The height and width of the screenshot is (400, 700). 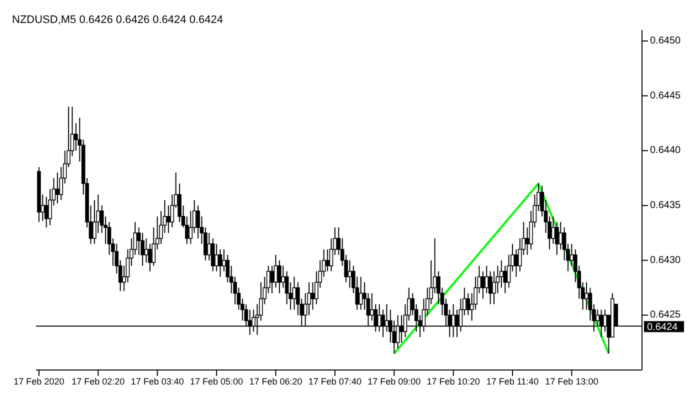 I want to click on x-tick-label: 17 Feb 2020, so click(x=39, y=381).